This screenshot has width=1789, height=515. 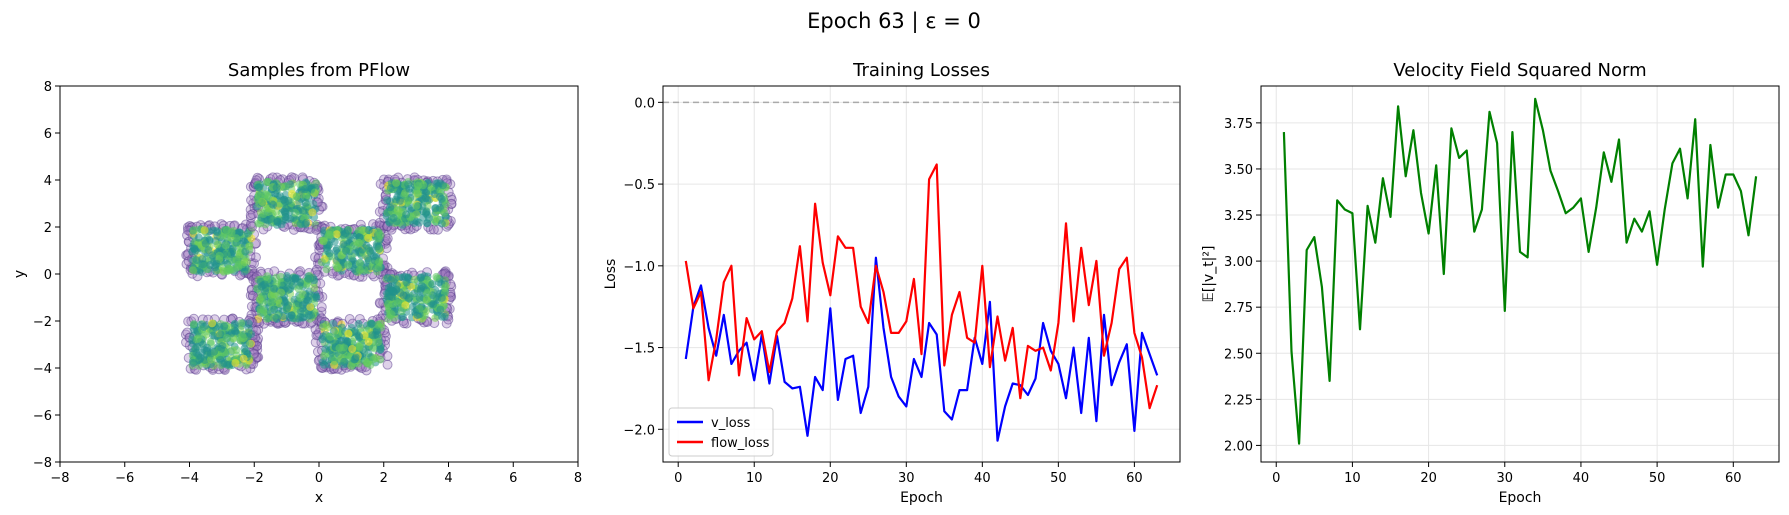 I want to click on x-tick-label: 0, so click(x=678, y=478).